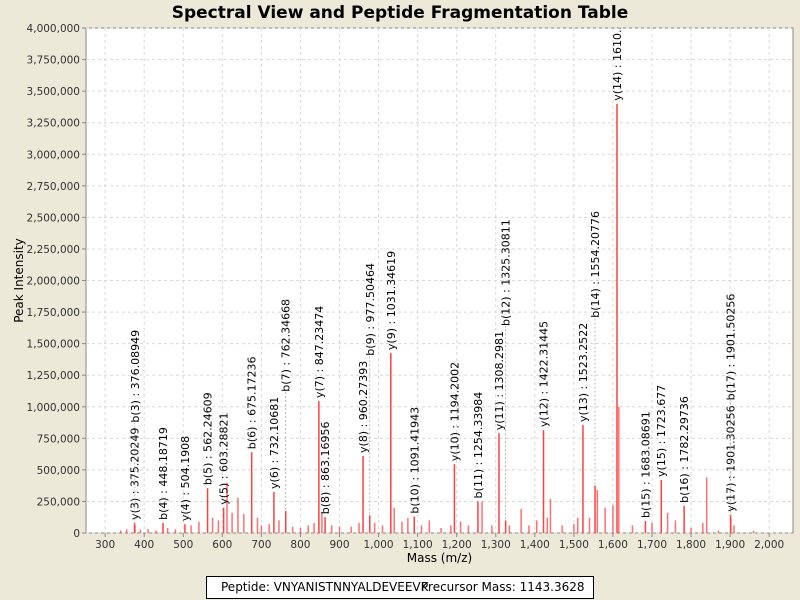 This screenshot has height=600, width=800. Describe the element at coordinates (135, 376) in the screenshot. I see `peak-annotation: b(3) : 376.08949` at that location.